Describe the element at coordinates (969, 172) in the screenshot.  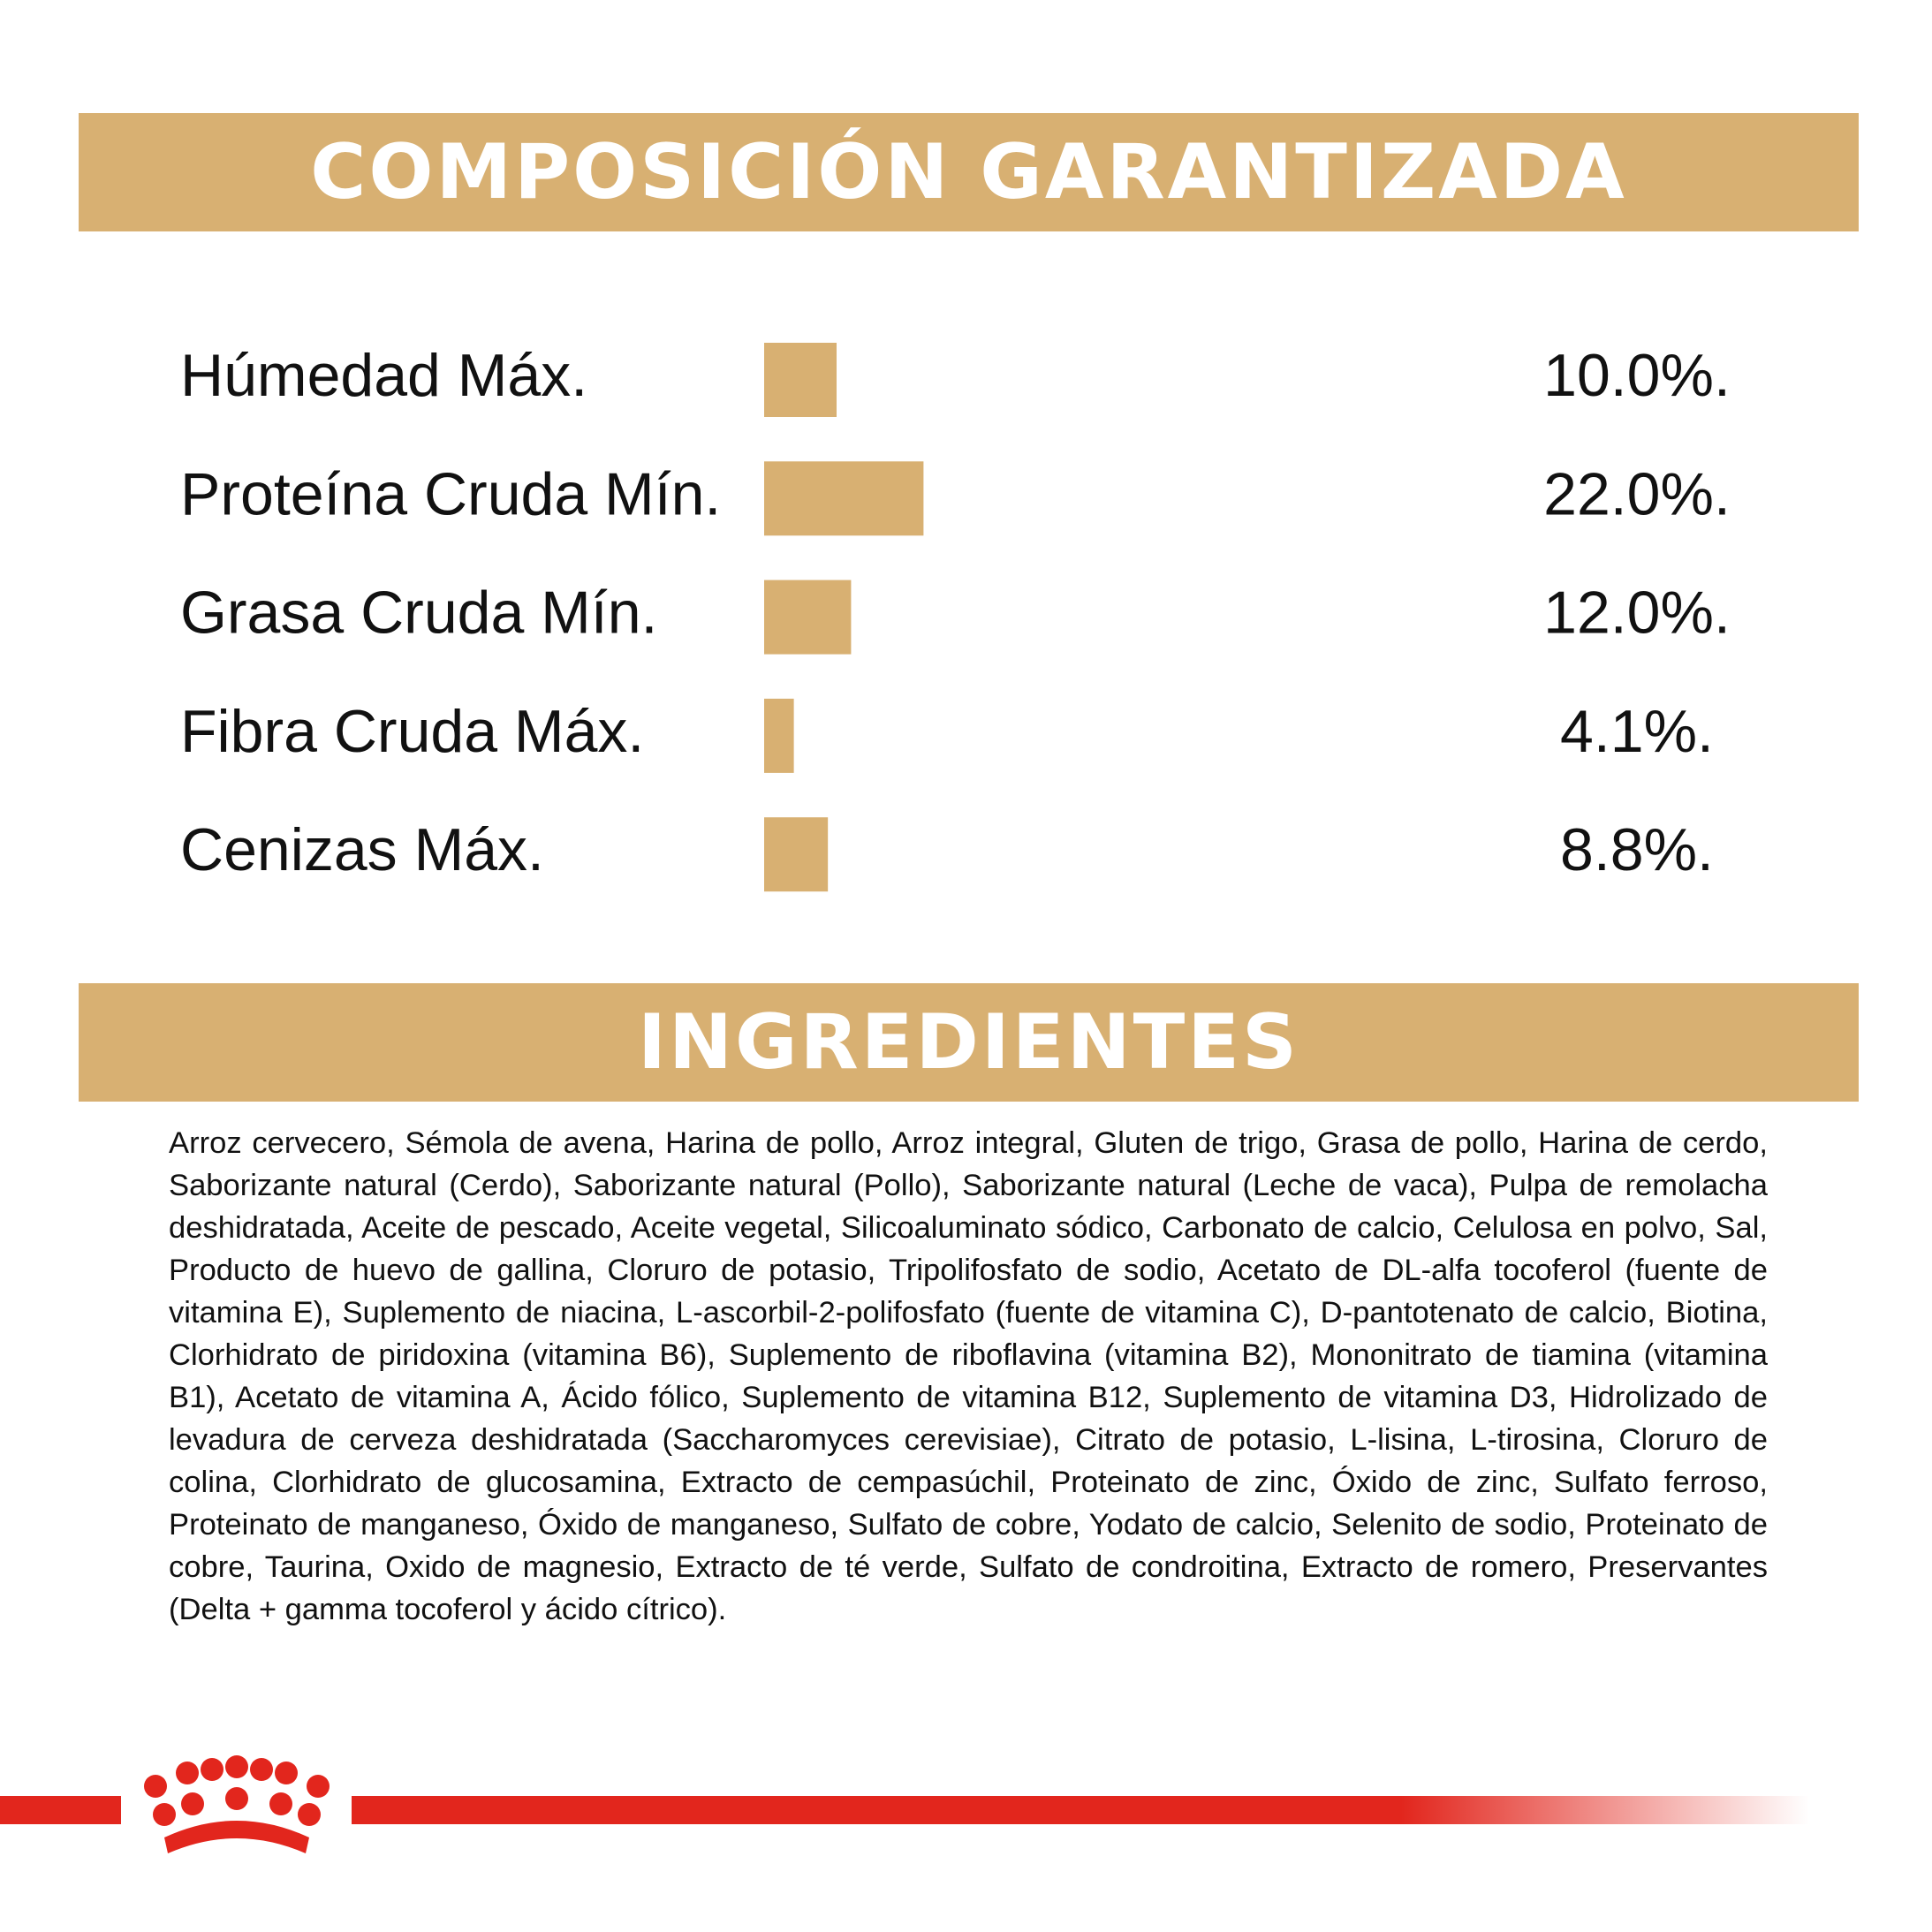
I see `section-header: COMPOSICIÓN GARANTIZADA` at that location.